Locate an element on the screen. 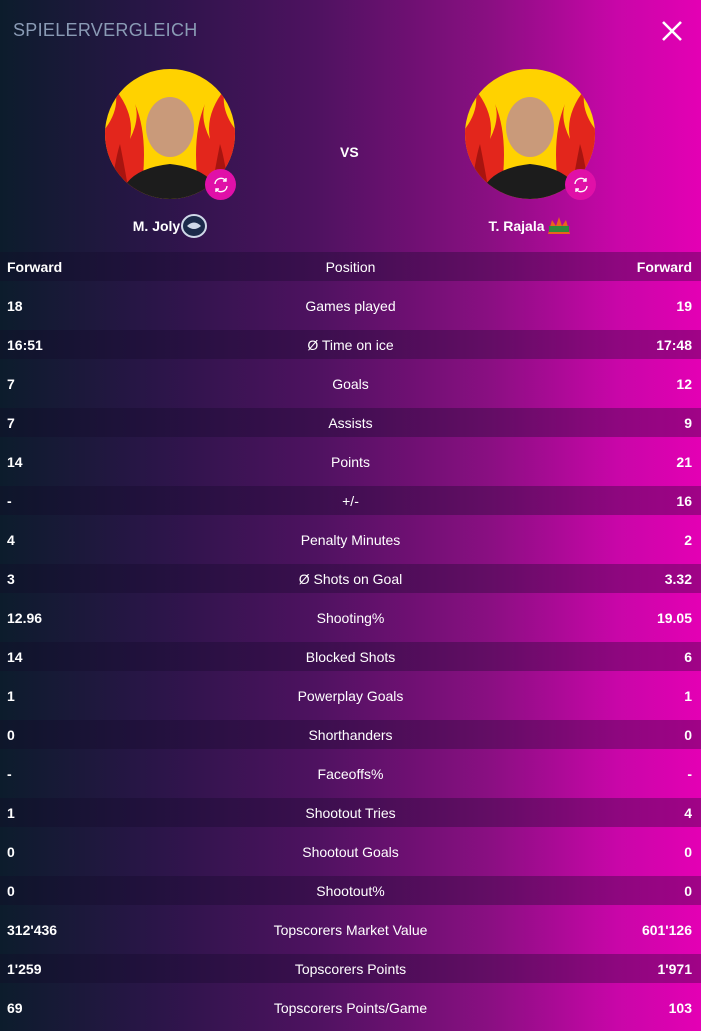 The image size is (701, 1031). right-value: 12 is located at coordinates (684, 383).